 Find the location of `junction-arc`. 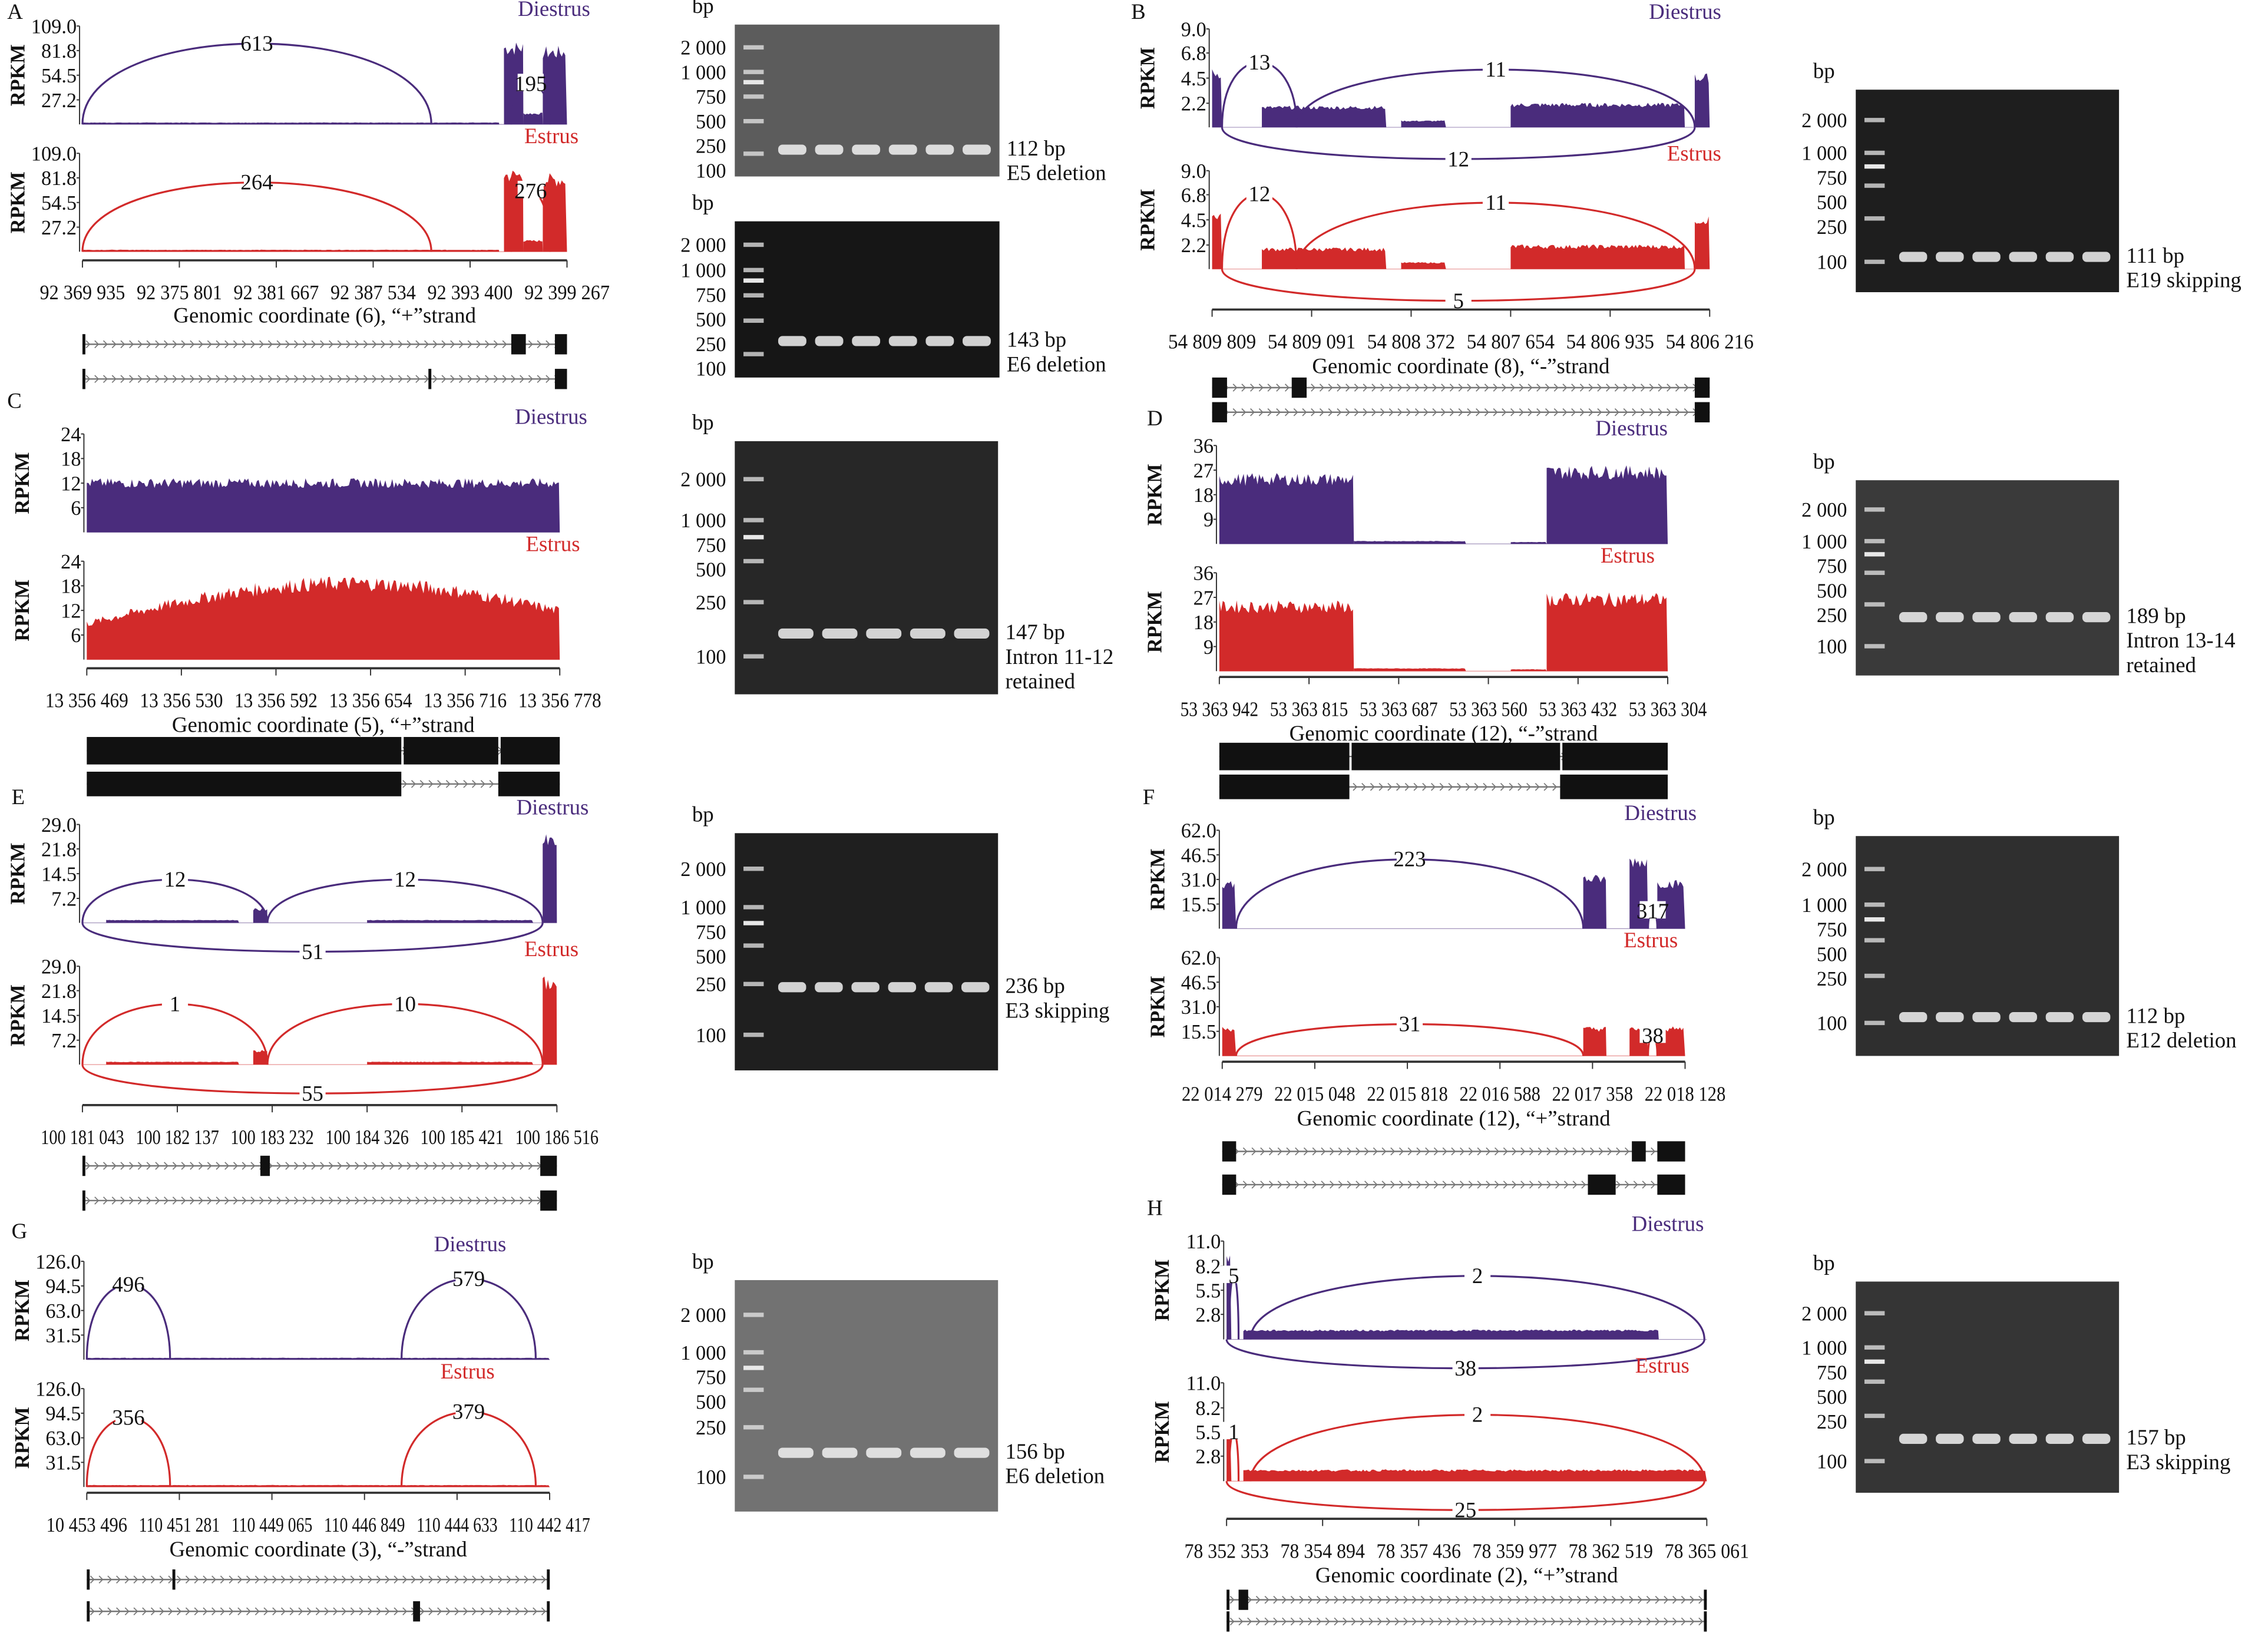

junction-arc is located at coordinates (256, 83).